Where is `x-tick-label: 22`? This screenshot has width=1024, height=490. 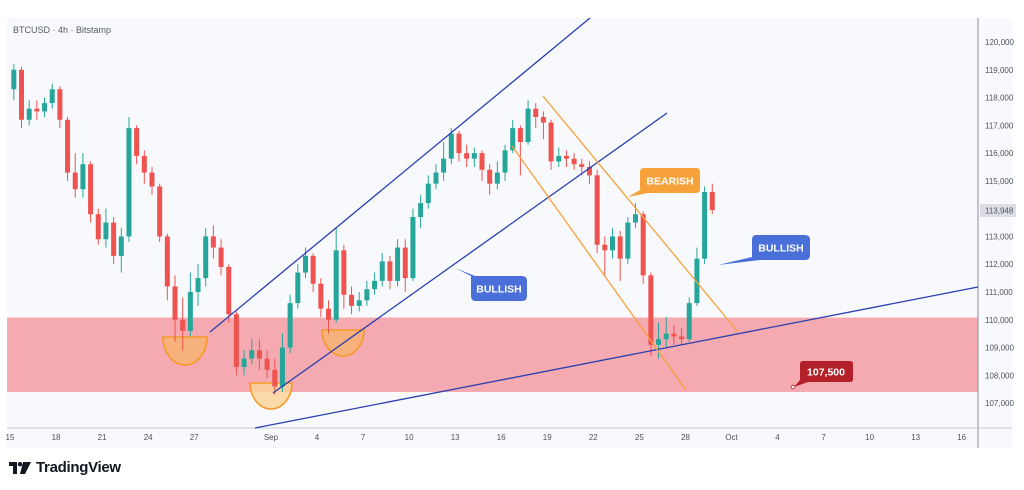 x-tick-label: 22 is located at coordinates (593, 437).